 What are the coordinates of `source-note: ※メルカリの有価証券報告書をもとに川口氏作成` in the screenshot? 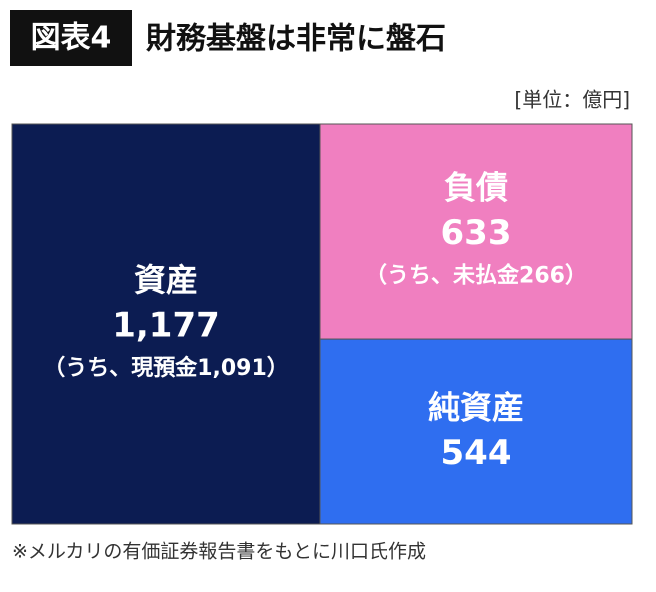 It's located at (219, 552).